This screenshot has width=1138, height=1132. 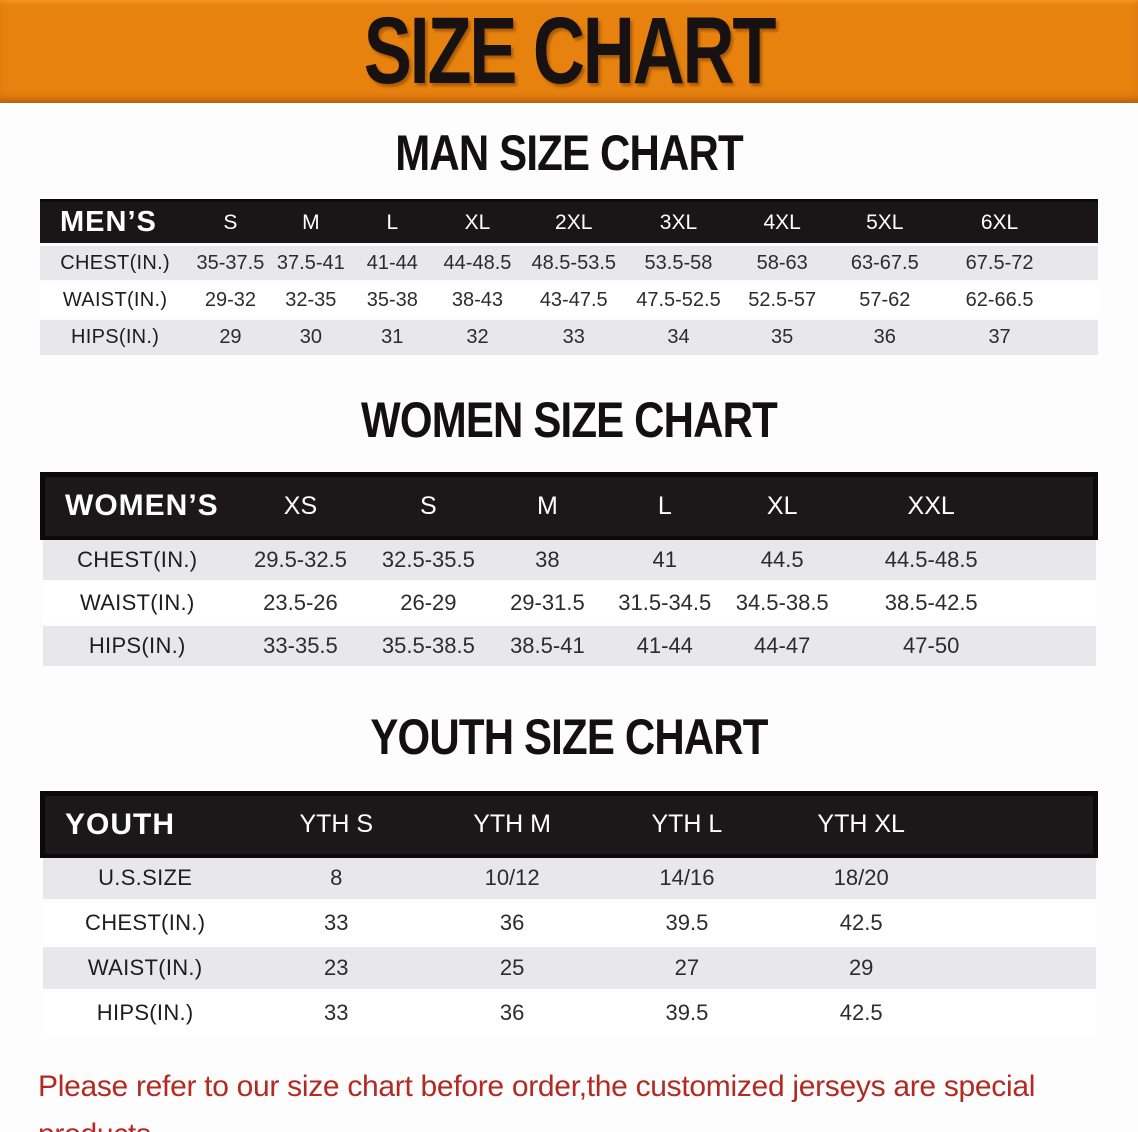 I want to click on size-column-header: 4XL, so click(x=782, y=222).